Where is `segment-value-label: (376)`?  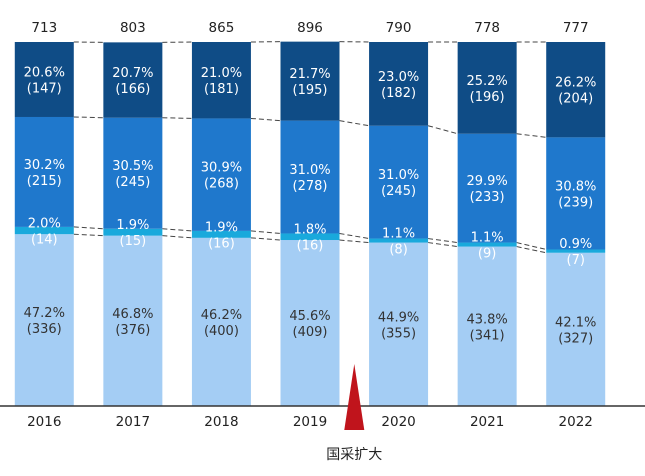 segment-value-label: (376) is located at coordinates (132, 330).